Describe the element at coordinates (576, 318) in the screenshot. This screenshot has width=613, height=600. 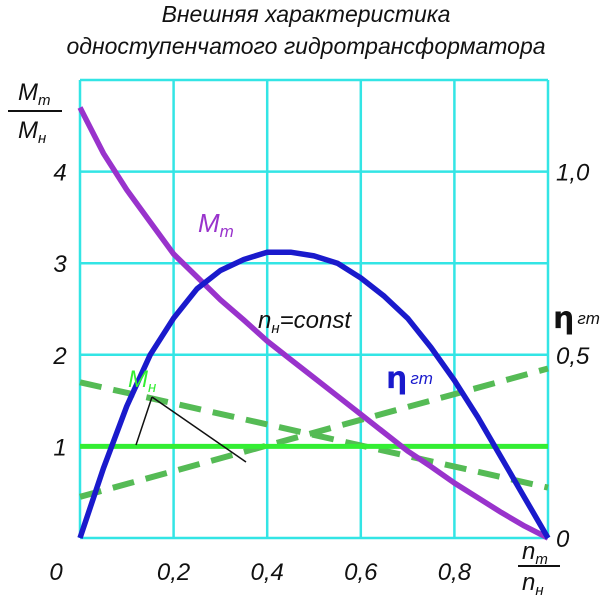
I see `y-right-axis-label: η гт` at that location.